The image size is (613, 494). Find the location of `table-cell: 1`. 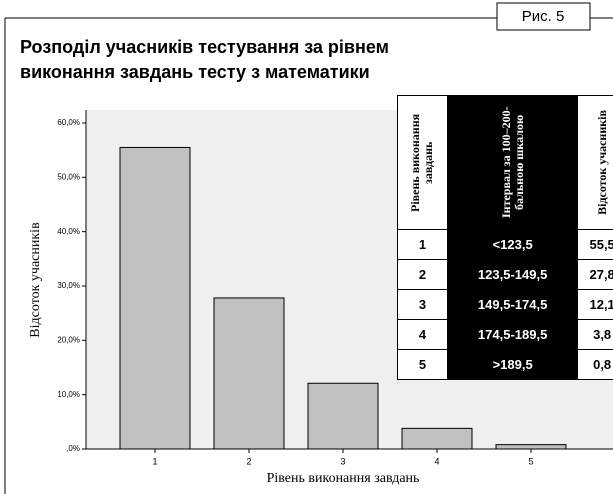

table-cell: 1 is located at coordinates (422, 244).